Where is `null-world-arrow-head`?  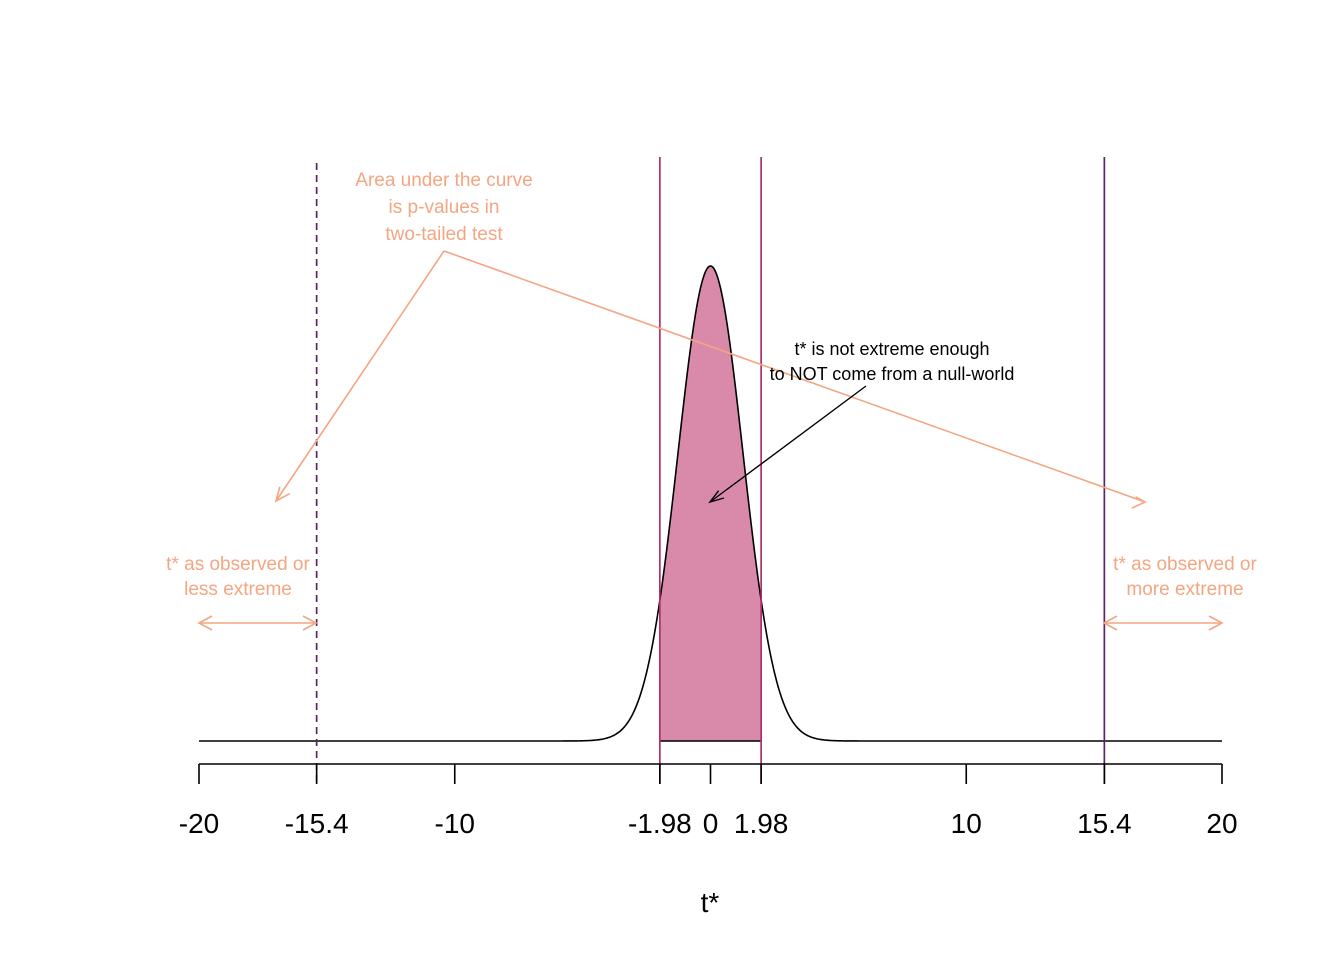
null-world-arrow-head is located at coordinates (716, 497).